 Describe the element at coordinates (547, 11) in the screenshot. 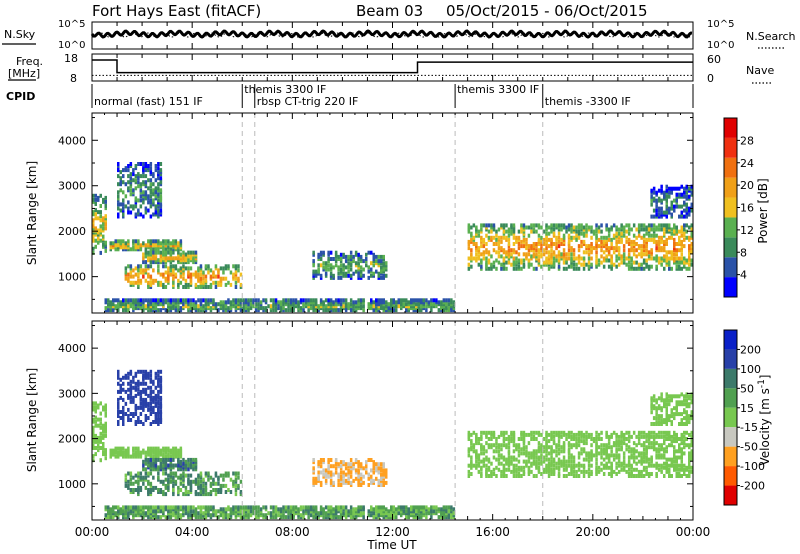

I see `date-range-title: 05/Oct/2015 - 06/Oct/2015` at that location.